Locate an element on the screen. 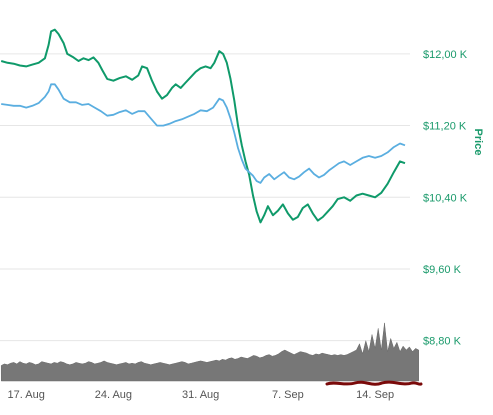 The width and height of the screenshot is (493, 415). x-axis-ticks: 17. Aug 24. Aug 31. Aug 7. Sep 14. Sep is located at coordinates (201, 395).